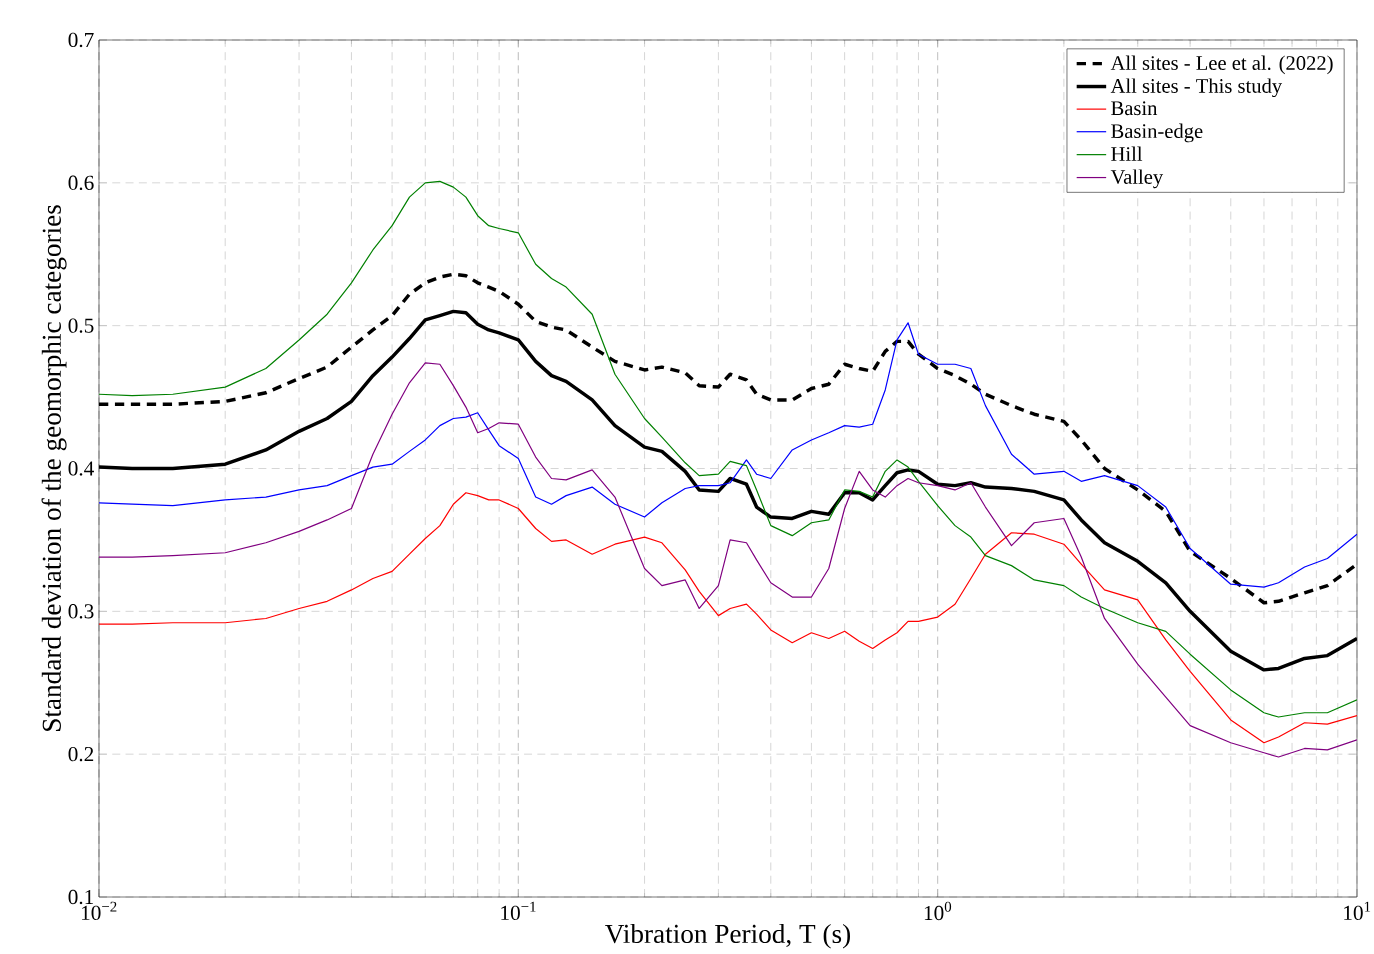 This screenshot has width=1374, height=954. Describe the element at coordinates (938, 911) in the screenshot. I see `x-tick-label: 10$^{0}$` at that location.